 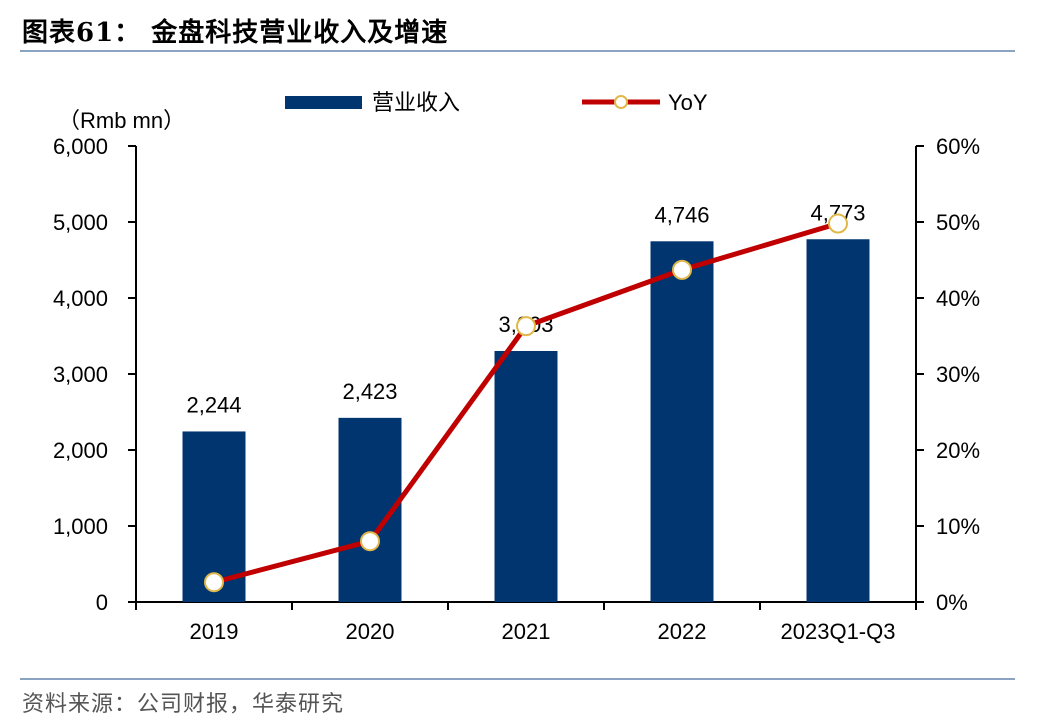 I want to click on left-tick-label: 6,000, so click(x=80, y=146).